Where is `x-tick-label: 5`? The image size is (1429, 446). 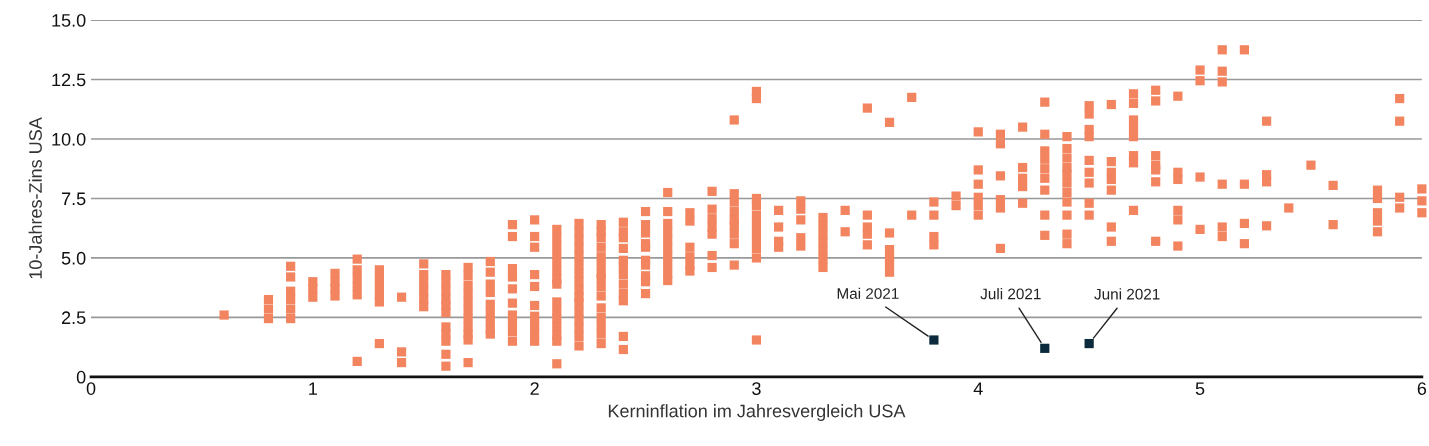 x-tick-label: 5 is located at coordinates (1200, 388).